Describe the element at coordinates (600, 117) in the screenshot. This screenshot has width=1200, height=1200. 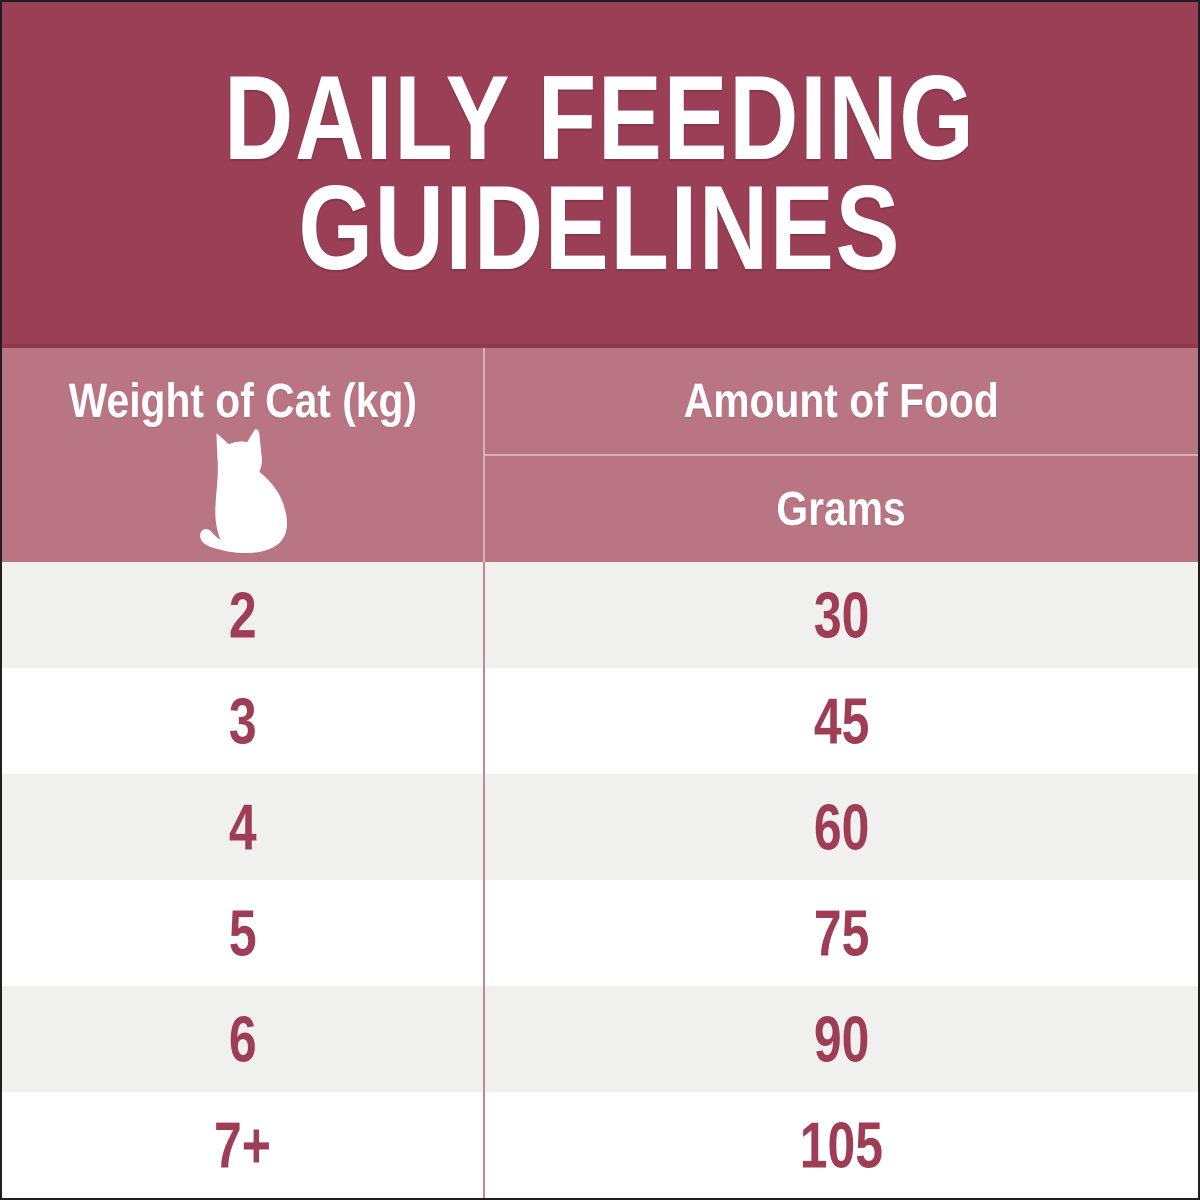
I see `page-title-line-1: DAILY FEEDING` at that location.